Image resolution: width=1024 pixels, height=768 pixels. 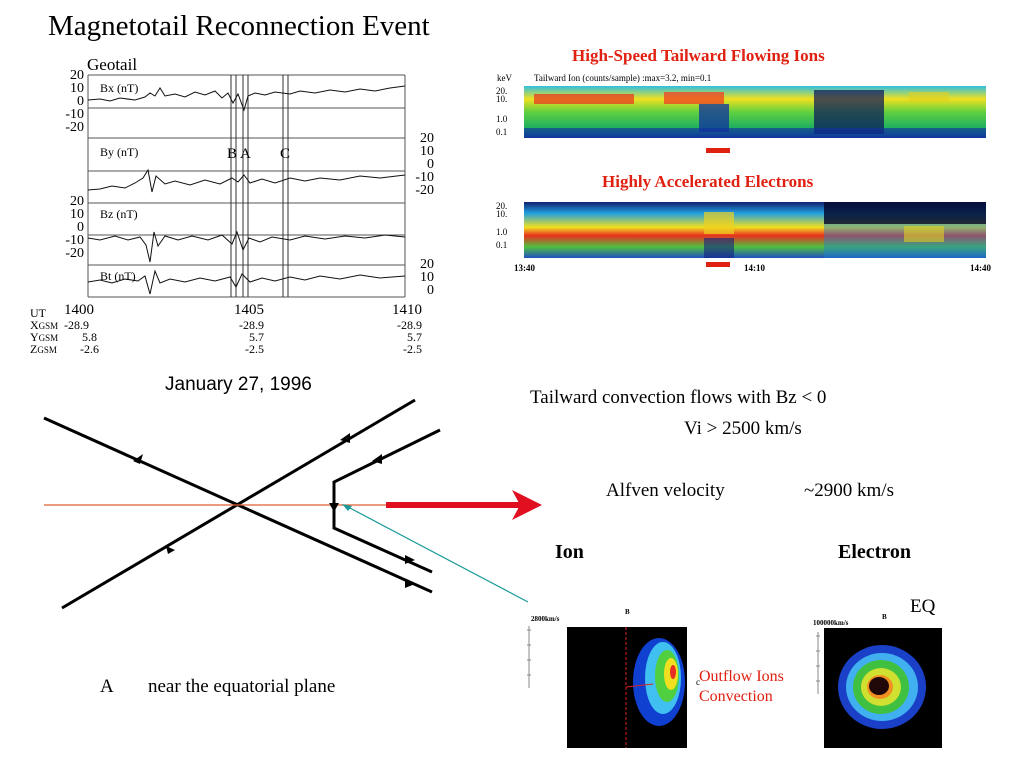 I want to click on x-tick-1440: 14:40, so click(x=980, y=268).